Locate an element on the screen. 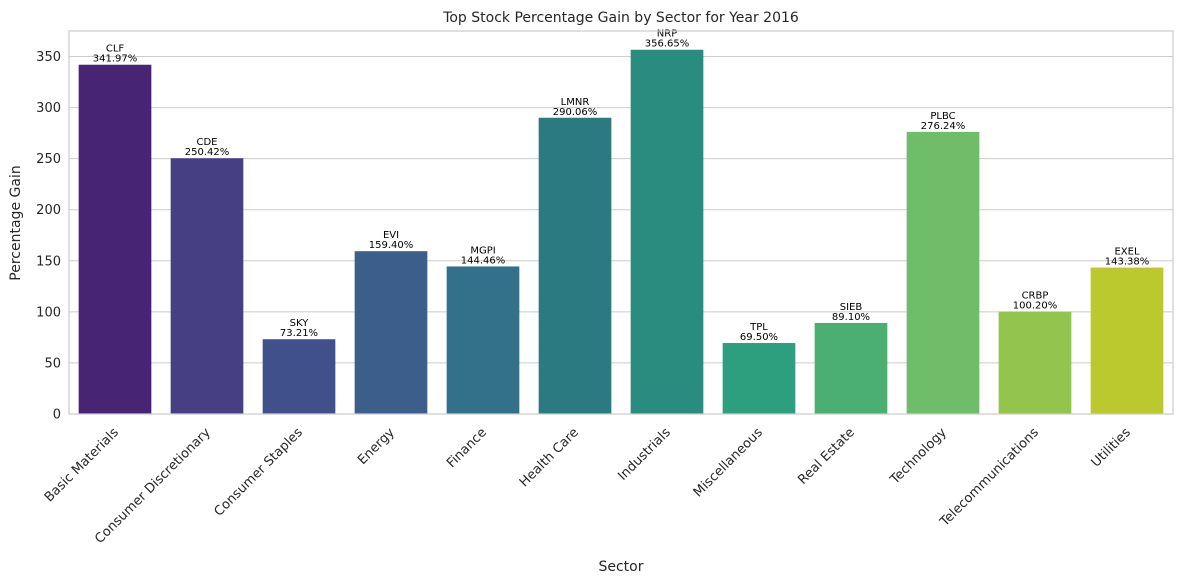 This screenshot has width=1184, height=584. bar-ticker-label: SIEB is located at coordinates (851, 307).